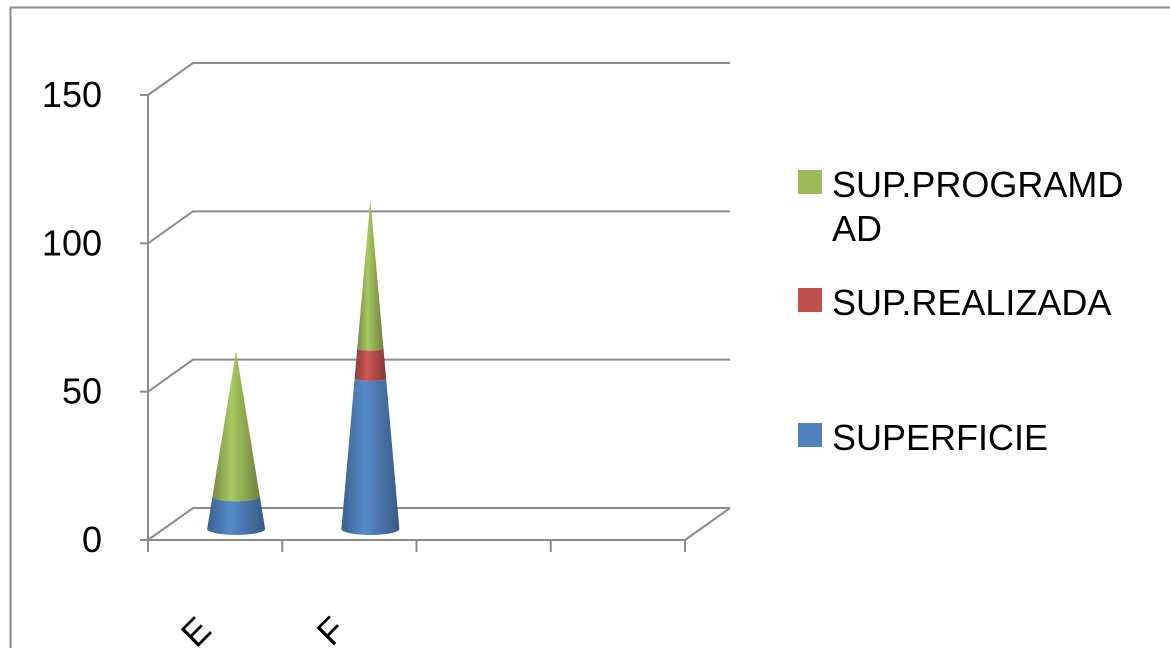  What do you see at coordinates (72, 242) in the screenshot?
I see `y-tick-label: 100` at bounding box center [72, 242].